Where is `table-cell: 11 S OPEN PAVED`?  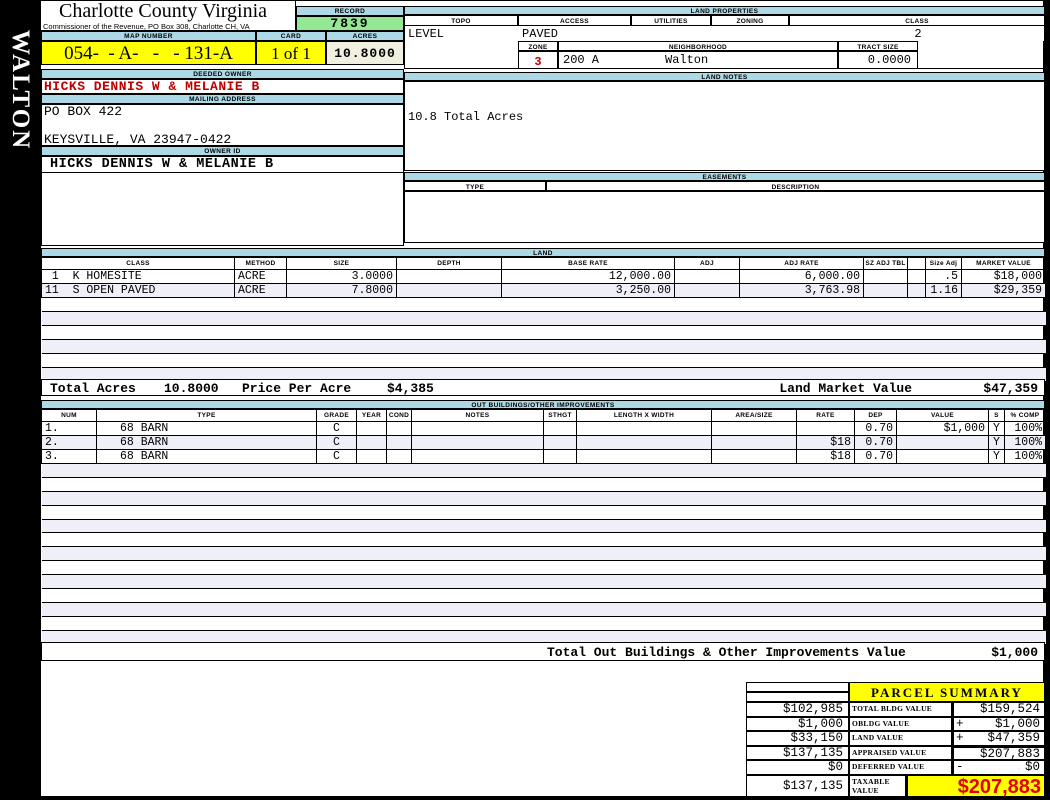 table-cell: 11 S OPEN PAVED is located at coordinates (138, 290).